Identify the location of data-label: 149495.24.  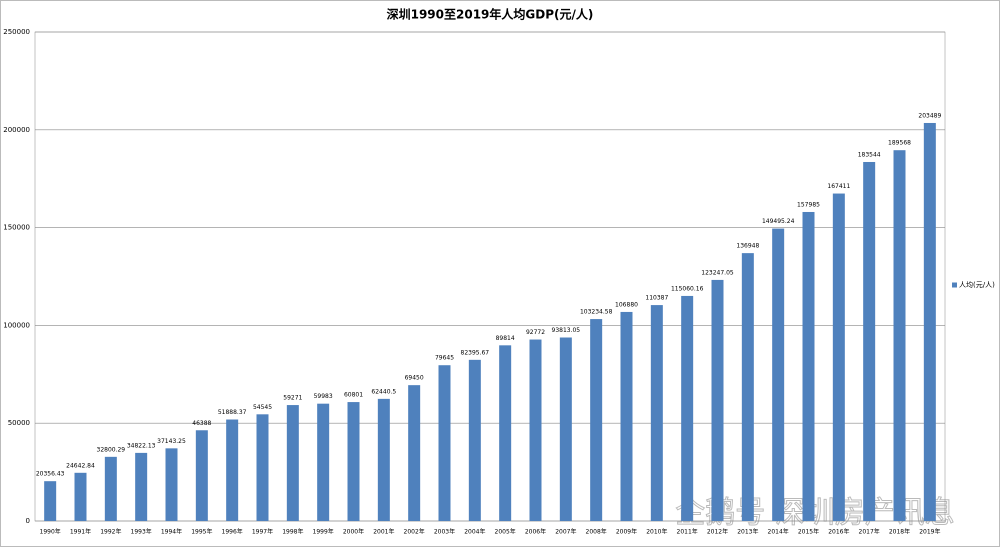
(778, 221).